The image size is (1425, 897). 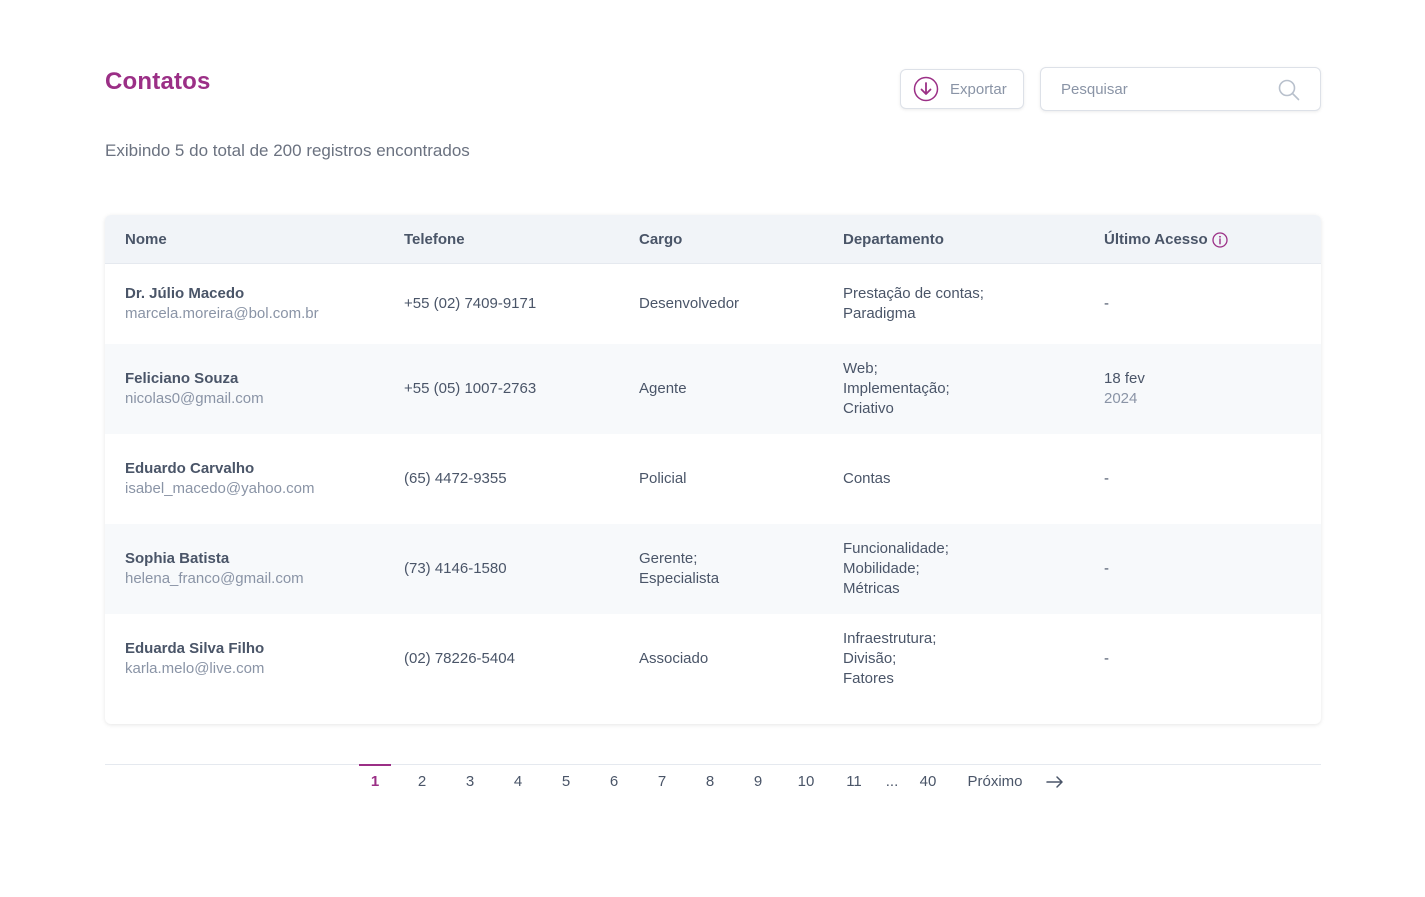 I want to click on department-item: Implementação;, so click(x=896, y=388).